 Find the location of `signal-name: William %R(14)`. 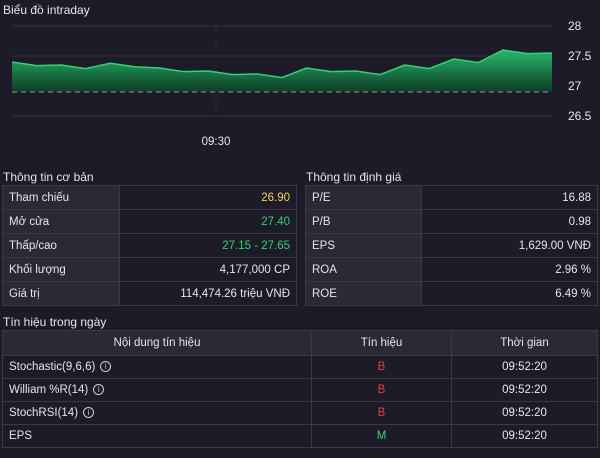

signal-name: William %R(14) is located at coordinates (49, 390).